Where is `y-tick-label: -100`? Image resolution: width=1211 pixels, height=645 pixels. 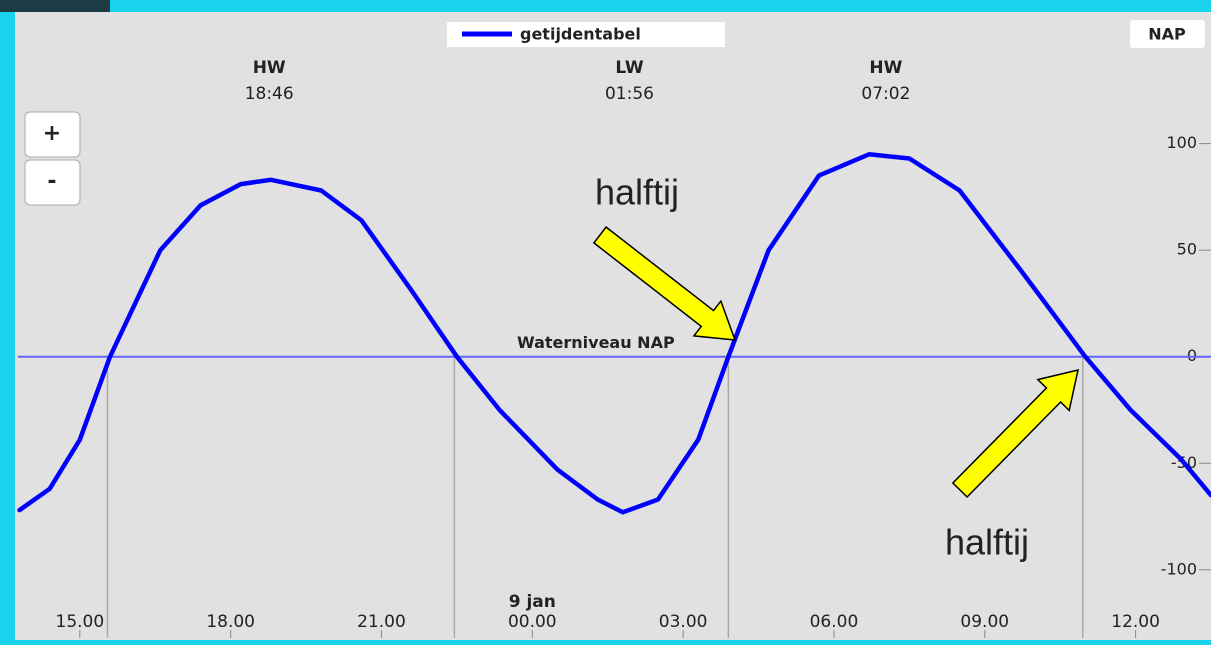 y-tick-label: -100 is located at coordinates (1179, 568).